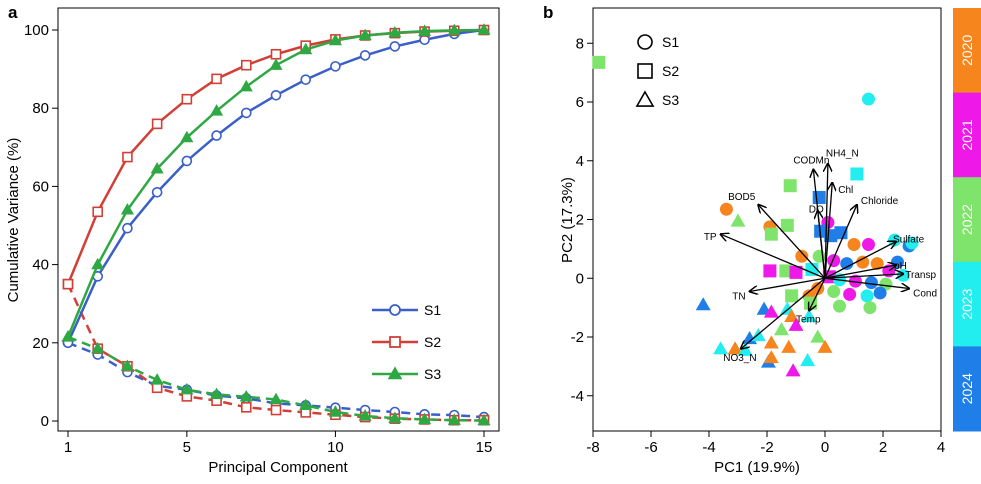 The height and width of the screenshot is (484, 981). What do you see at coordinates (645, 42) in the screenshot?
I see `legend-shape-s1` at bounding box center [645, 42].